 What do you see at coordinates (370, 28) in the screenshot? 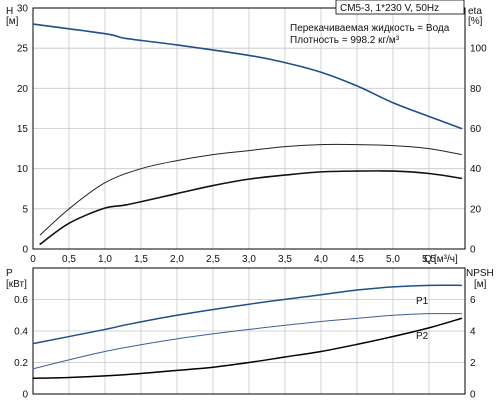
I see `liquid-text: Перекачиваемая жидкость = Вода` at bounding box center [370, 28].